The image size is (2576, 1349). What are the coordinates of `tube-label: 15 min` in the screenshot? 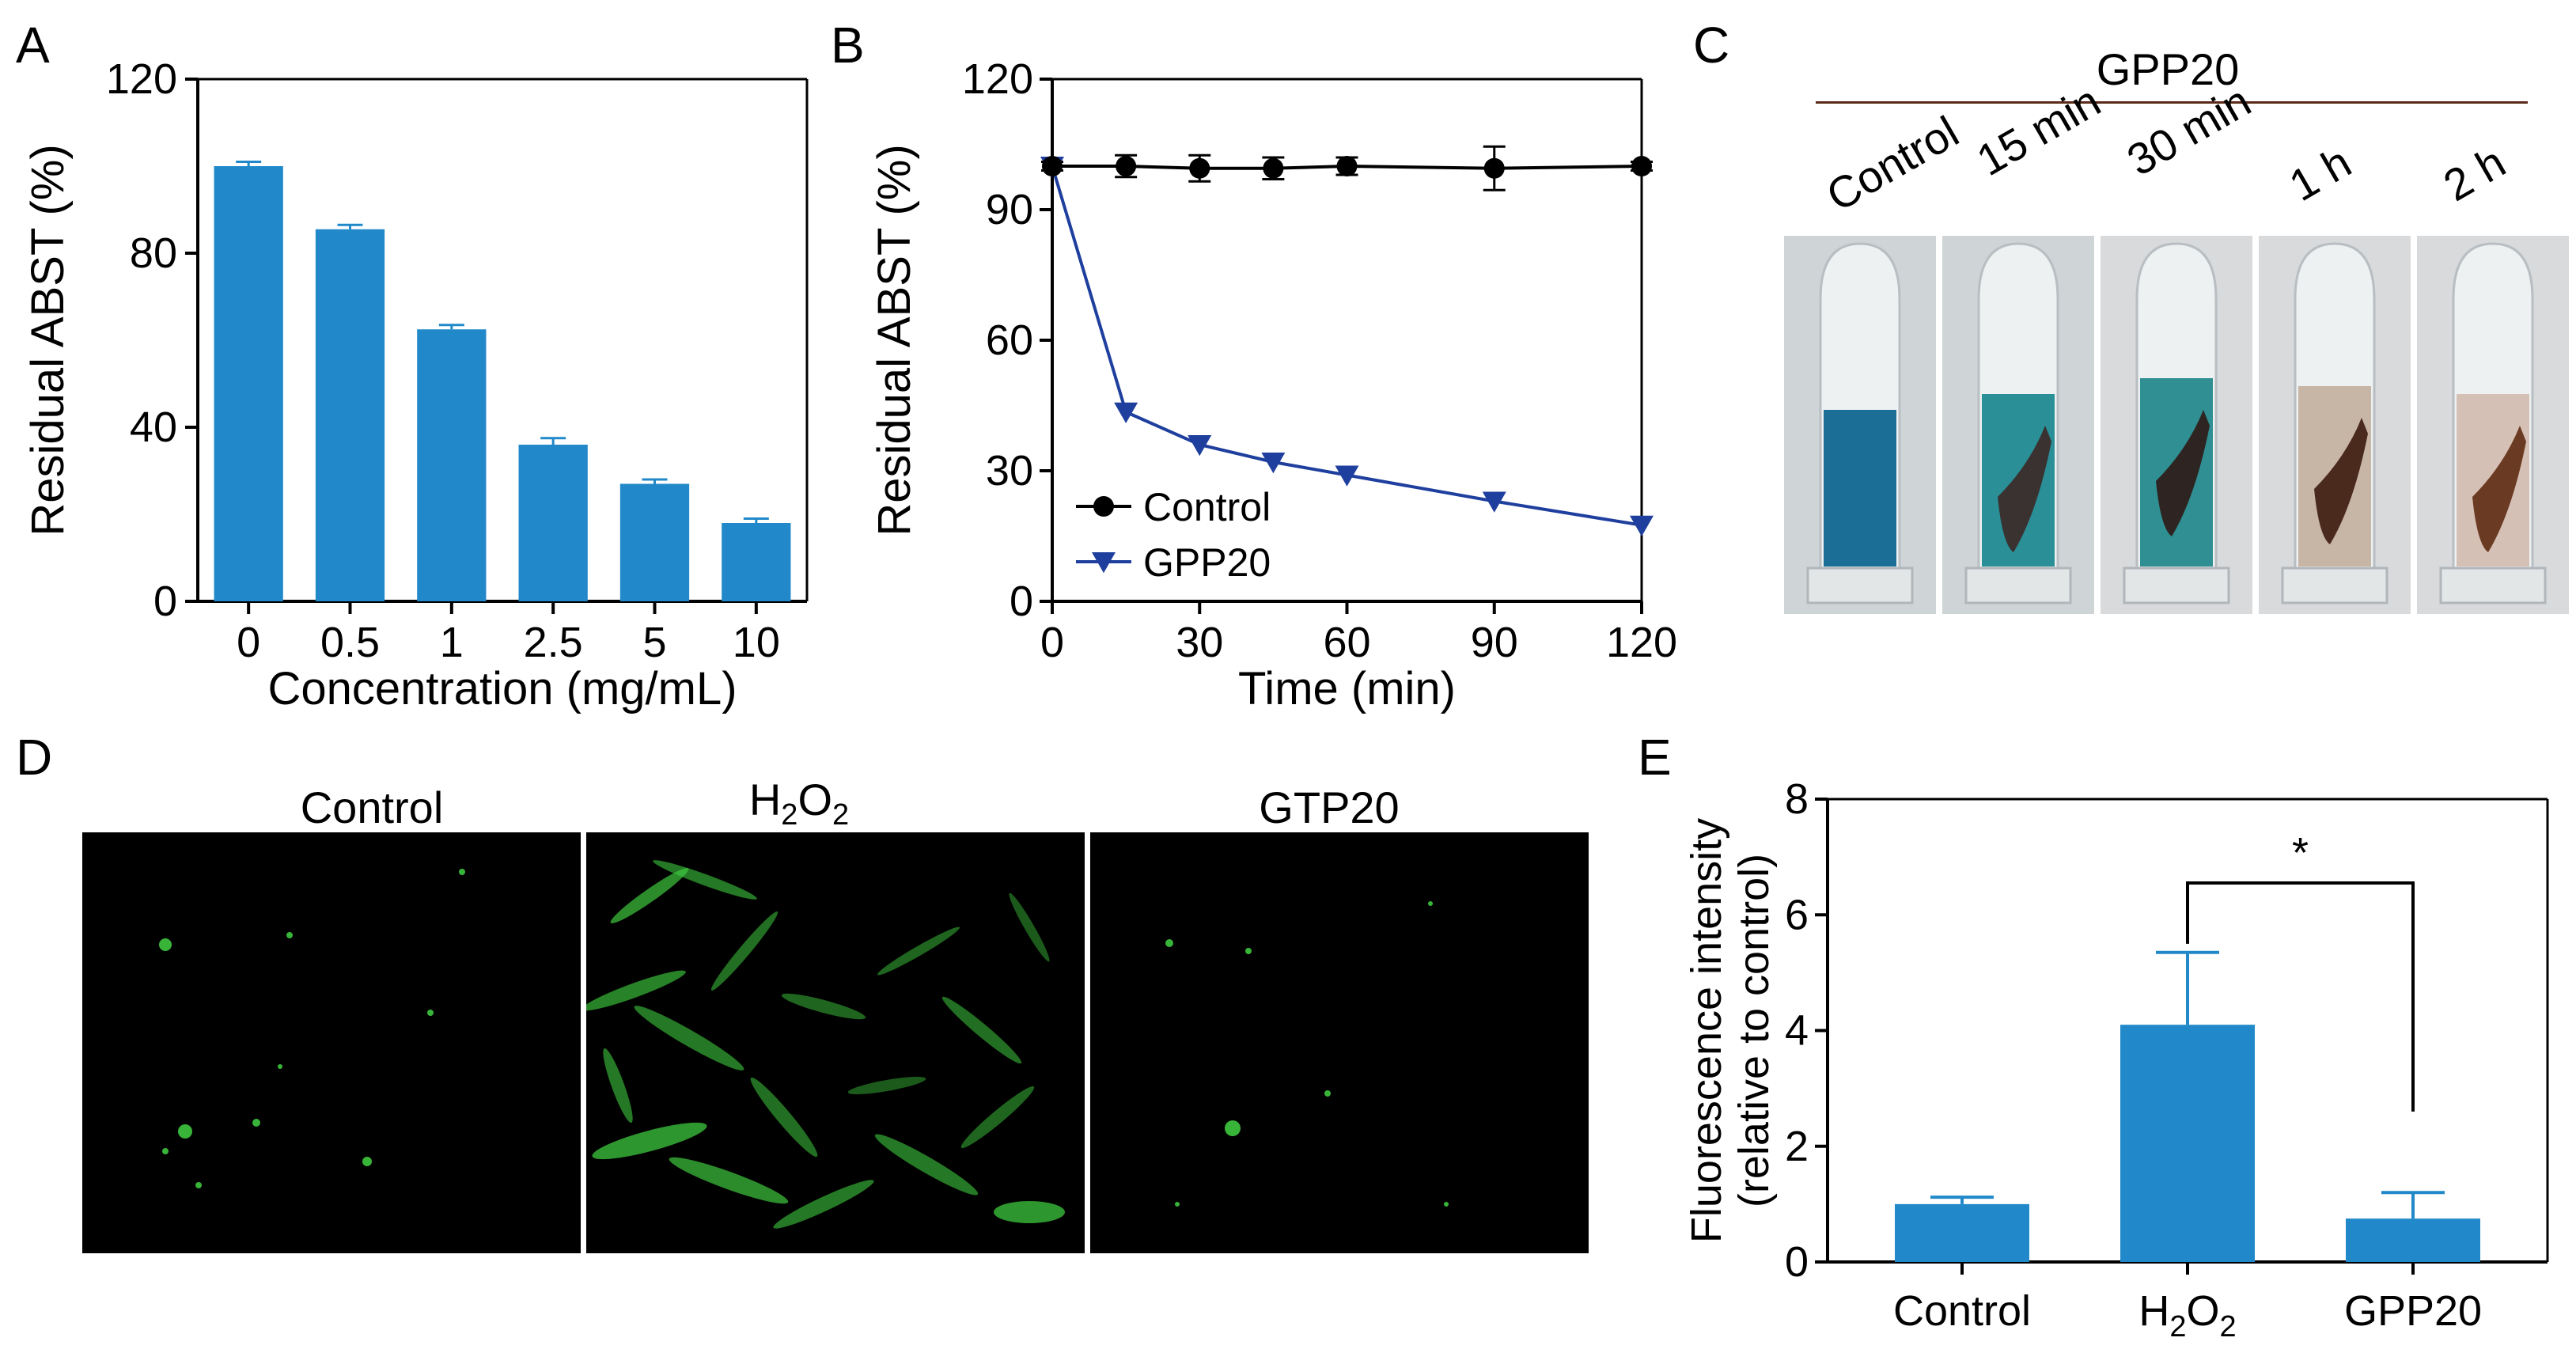 It's located at (2038, 131).